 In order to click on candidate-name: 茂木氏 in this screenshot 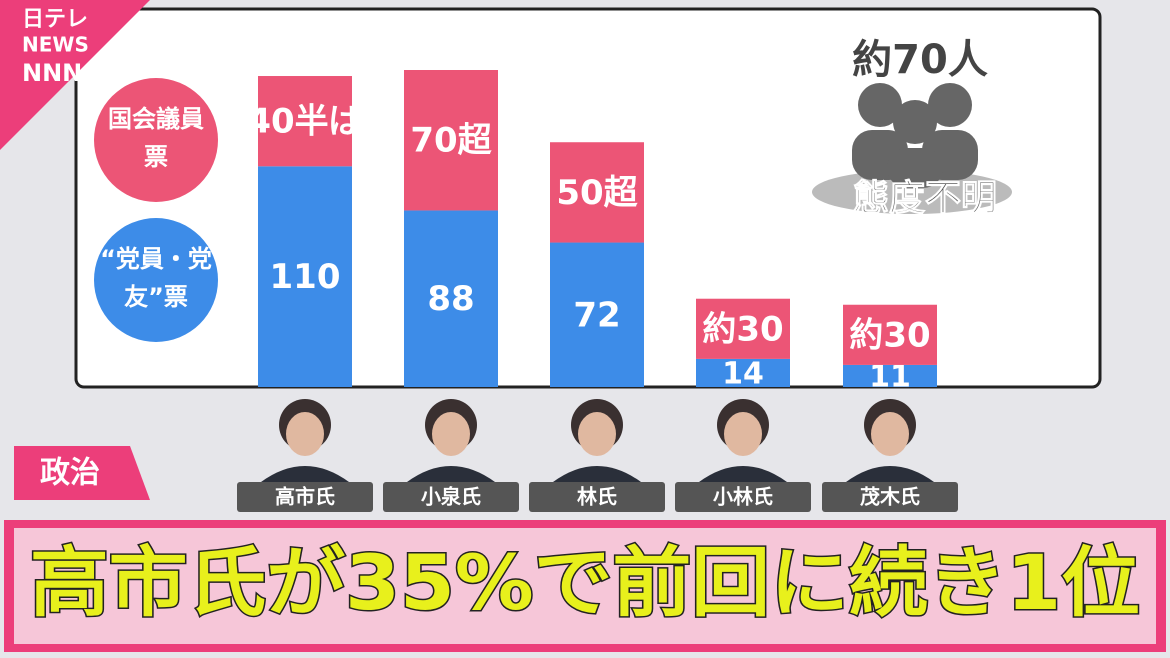, I will do `click(890, 497)`.